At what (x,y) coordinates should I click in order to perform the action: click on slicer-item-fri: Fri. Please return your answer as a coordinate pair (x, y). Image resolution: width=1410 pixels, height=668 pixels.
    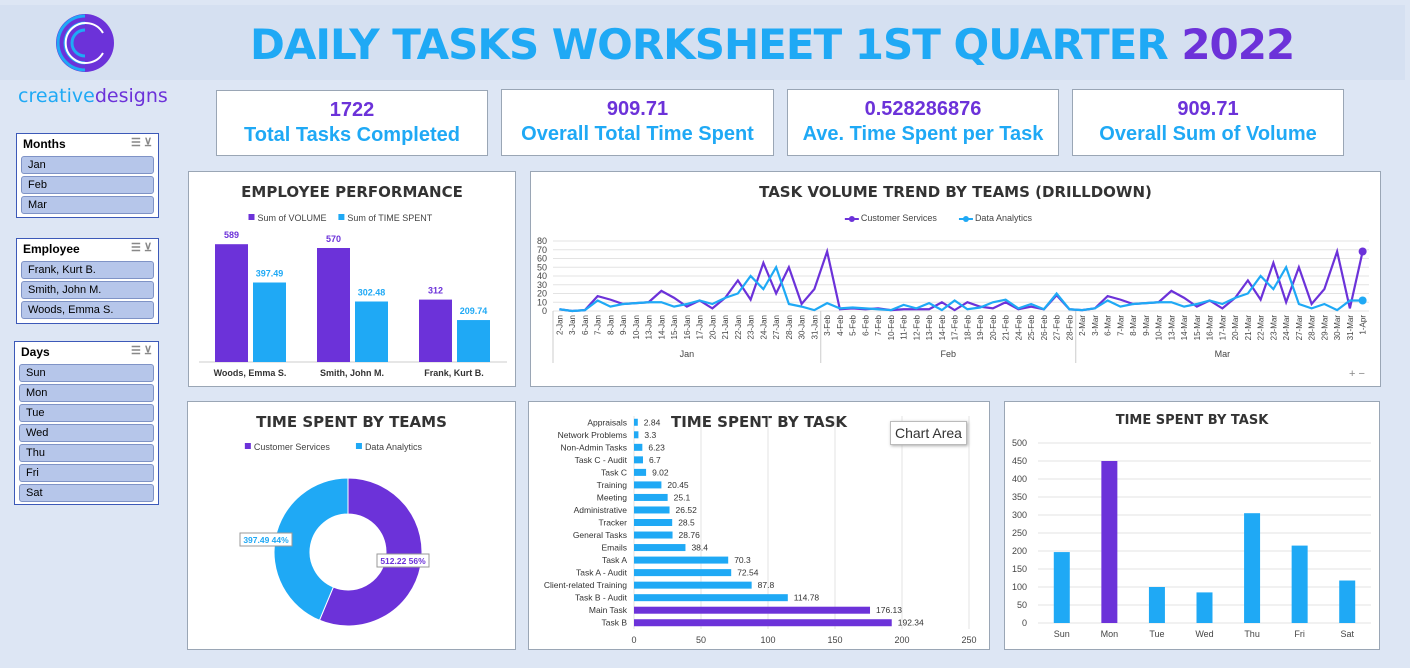
    Looking at the image, I should click on (86, 473).